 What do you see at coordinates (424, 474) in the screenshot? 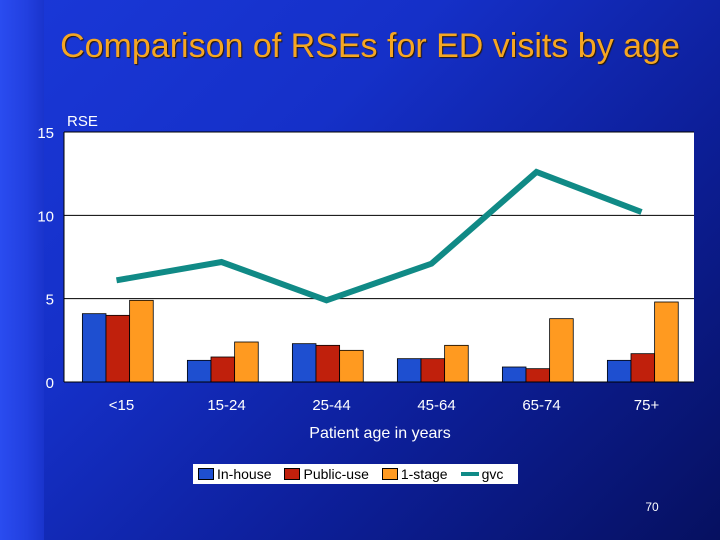
I see `legend-label: 1-stage` at bounding box center [424, 474].